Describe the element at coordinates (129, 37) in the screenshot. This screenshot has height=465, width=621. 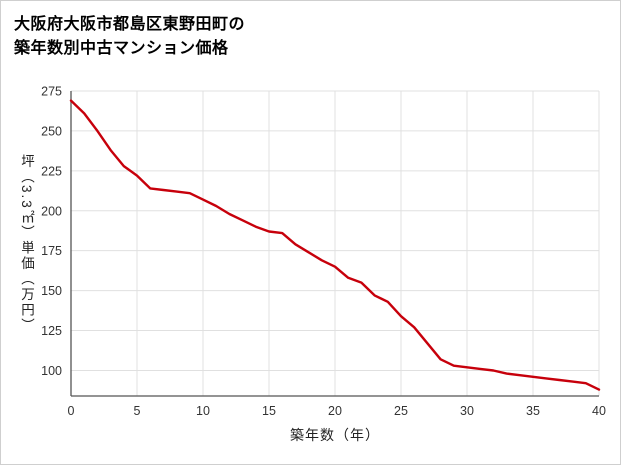
I see `chart-title: 大阪府大阪市都島区東野田町の 築年数別中古マンション価格` at that location.